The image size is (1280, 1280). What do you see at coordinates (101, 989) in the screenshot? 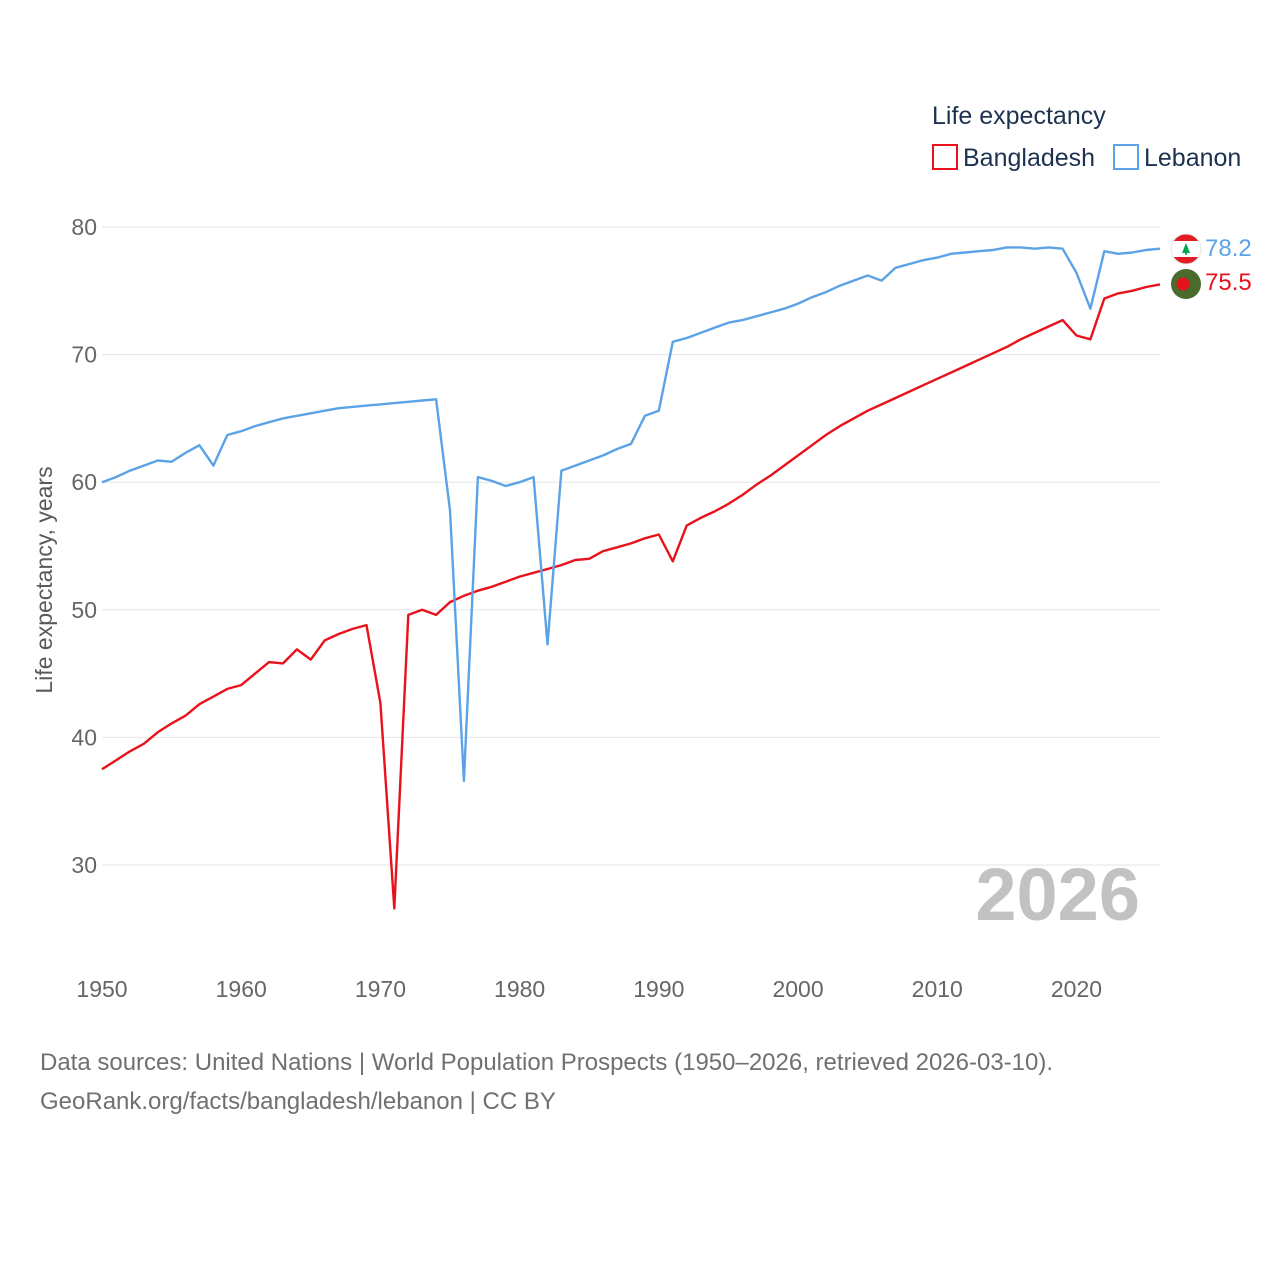
I see `x-tick-label: 1950` at bounding box center [101, 989].